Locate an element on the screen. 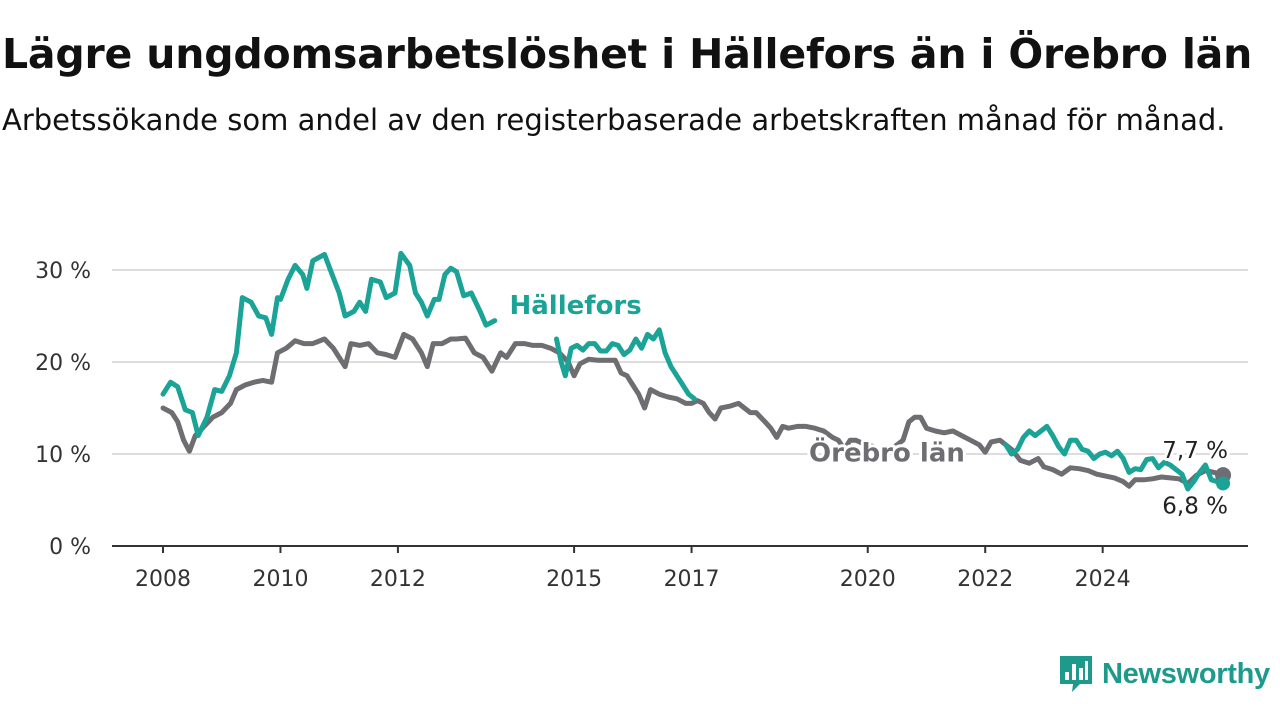  brand-name: Newsworthy is located at coordinates (1186, 673).